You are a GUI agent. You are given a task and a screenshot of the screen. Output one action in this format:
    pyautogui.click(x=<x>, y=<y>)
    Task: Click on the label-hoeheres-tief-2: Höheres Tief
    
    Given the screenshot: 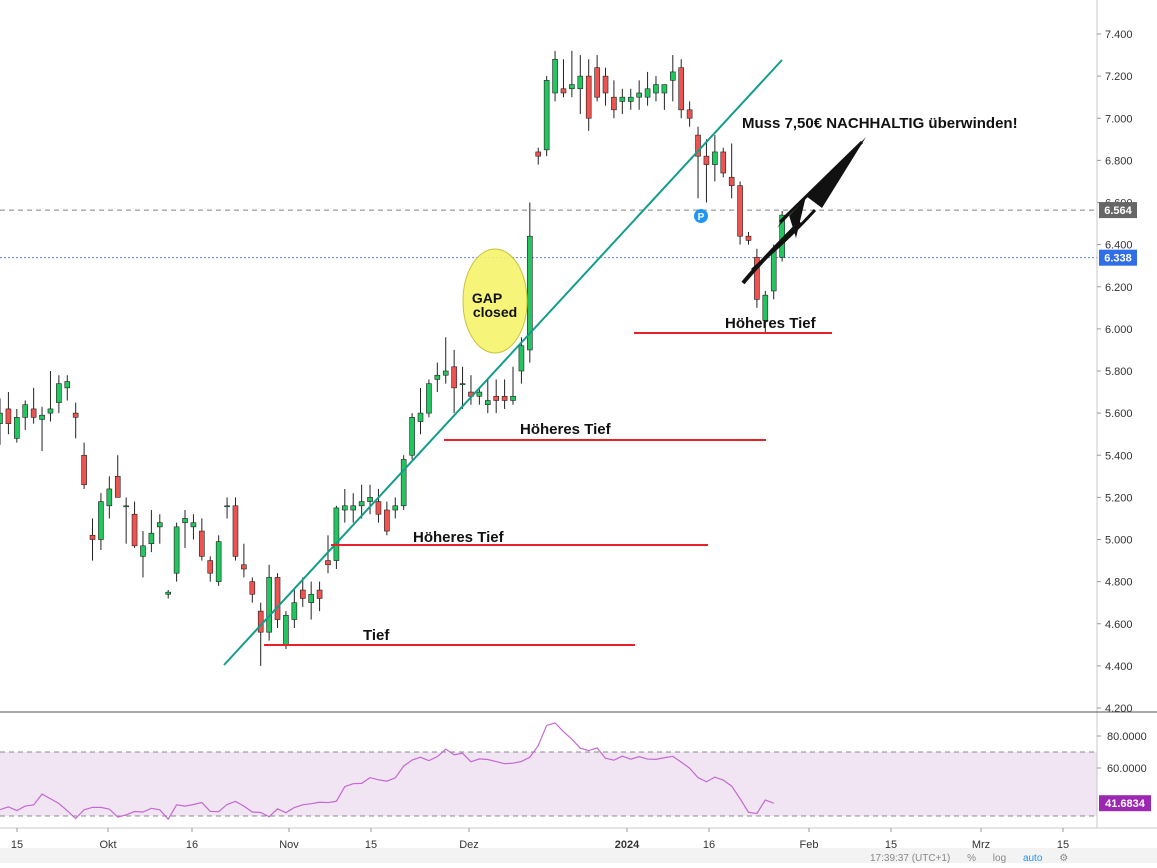 What is the action you would take?
    pyautogui.click(x=566, y=429)
    